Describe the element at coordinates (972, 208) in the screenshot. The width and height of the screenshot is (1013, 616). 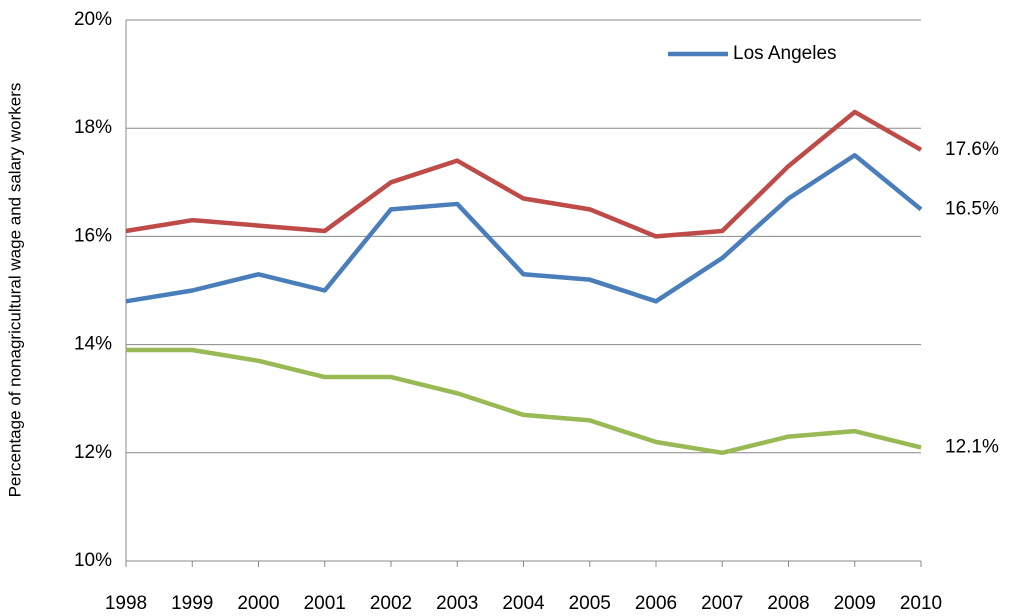
I see `value-label: 16.5%` at that location.